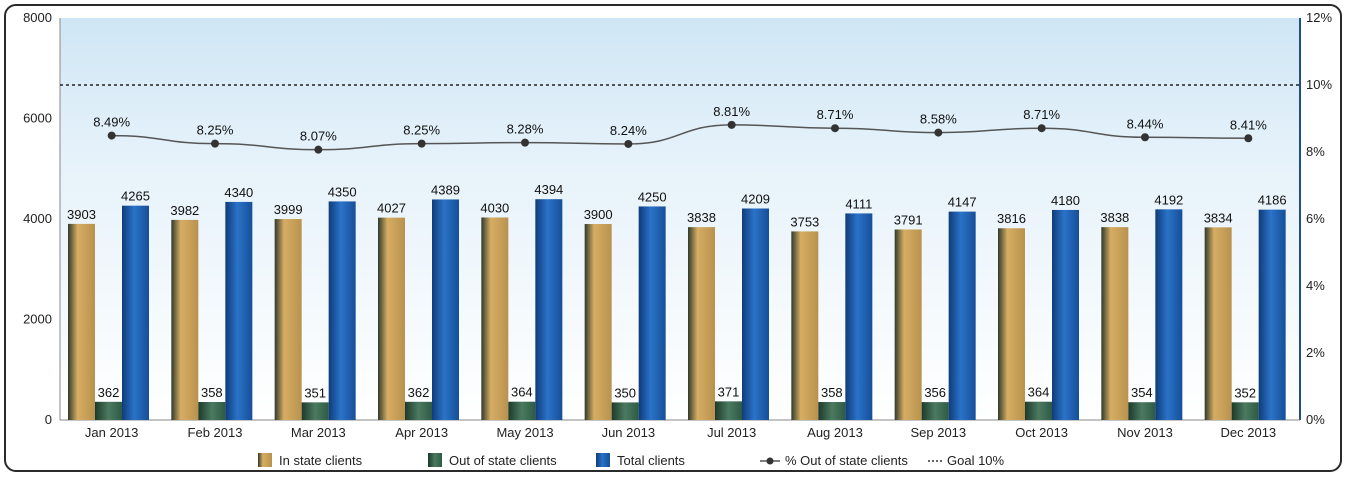  What do you see at coordinates (1319, 84) in the screenshot?
I see `y-right-tick-label: 10%` at bounding box center [1319, 84].